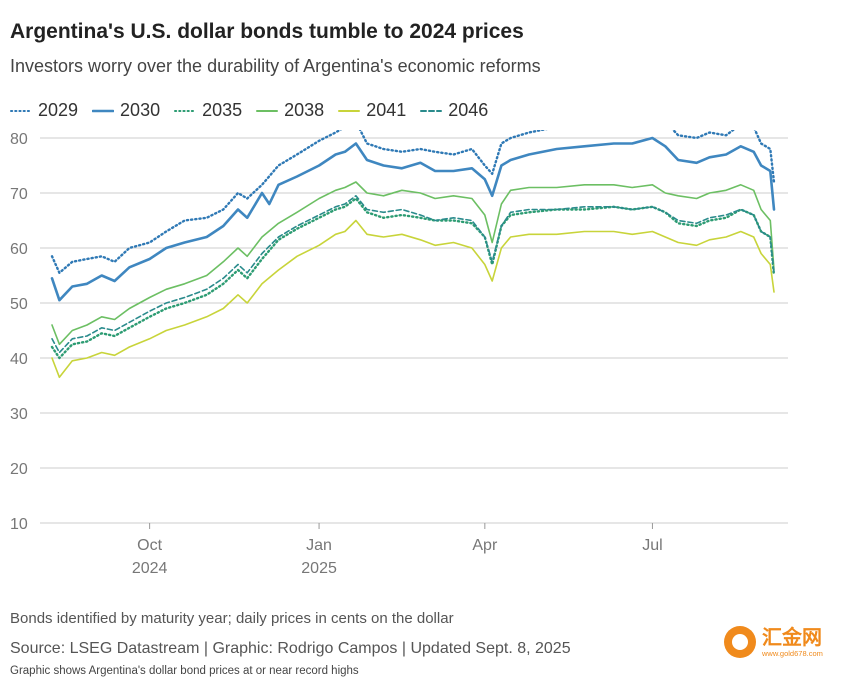 The width and height of the screenshot is (845, 684). I want to click on legend-label-2029: 2029, so click(58, 110).